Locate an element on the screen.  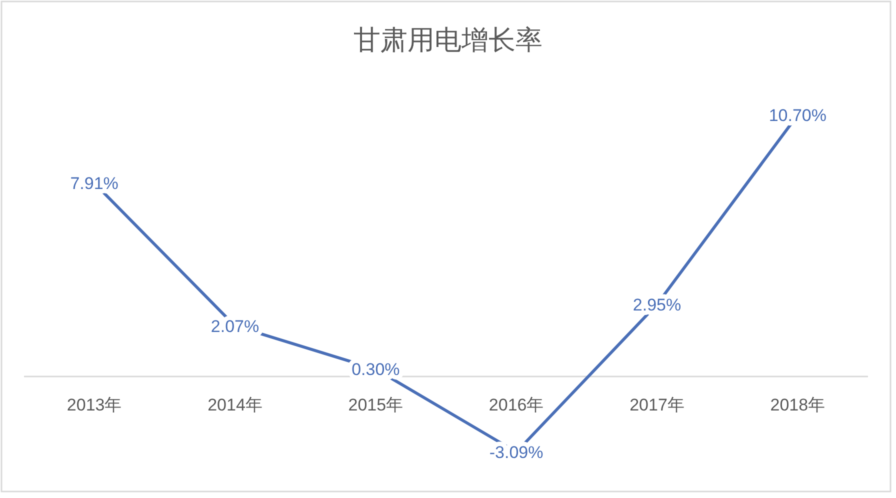
x-tick-label: 2016年 is located at coordinates (516, 404).